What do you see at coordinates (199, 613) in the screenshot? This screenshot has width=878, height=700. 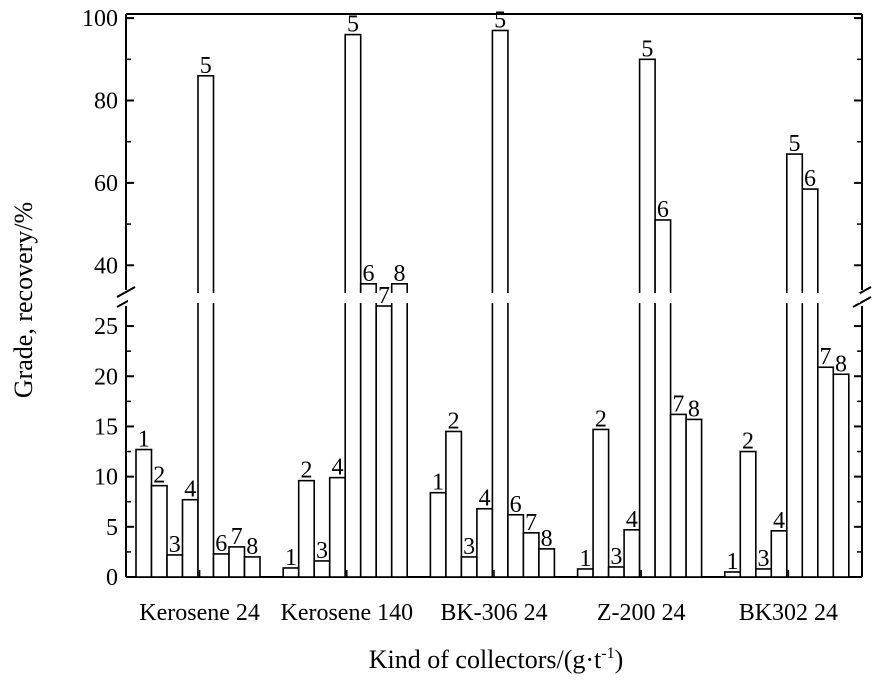 I see `x-tick-label: Kerosene 24` at bounding box center [199, 613].